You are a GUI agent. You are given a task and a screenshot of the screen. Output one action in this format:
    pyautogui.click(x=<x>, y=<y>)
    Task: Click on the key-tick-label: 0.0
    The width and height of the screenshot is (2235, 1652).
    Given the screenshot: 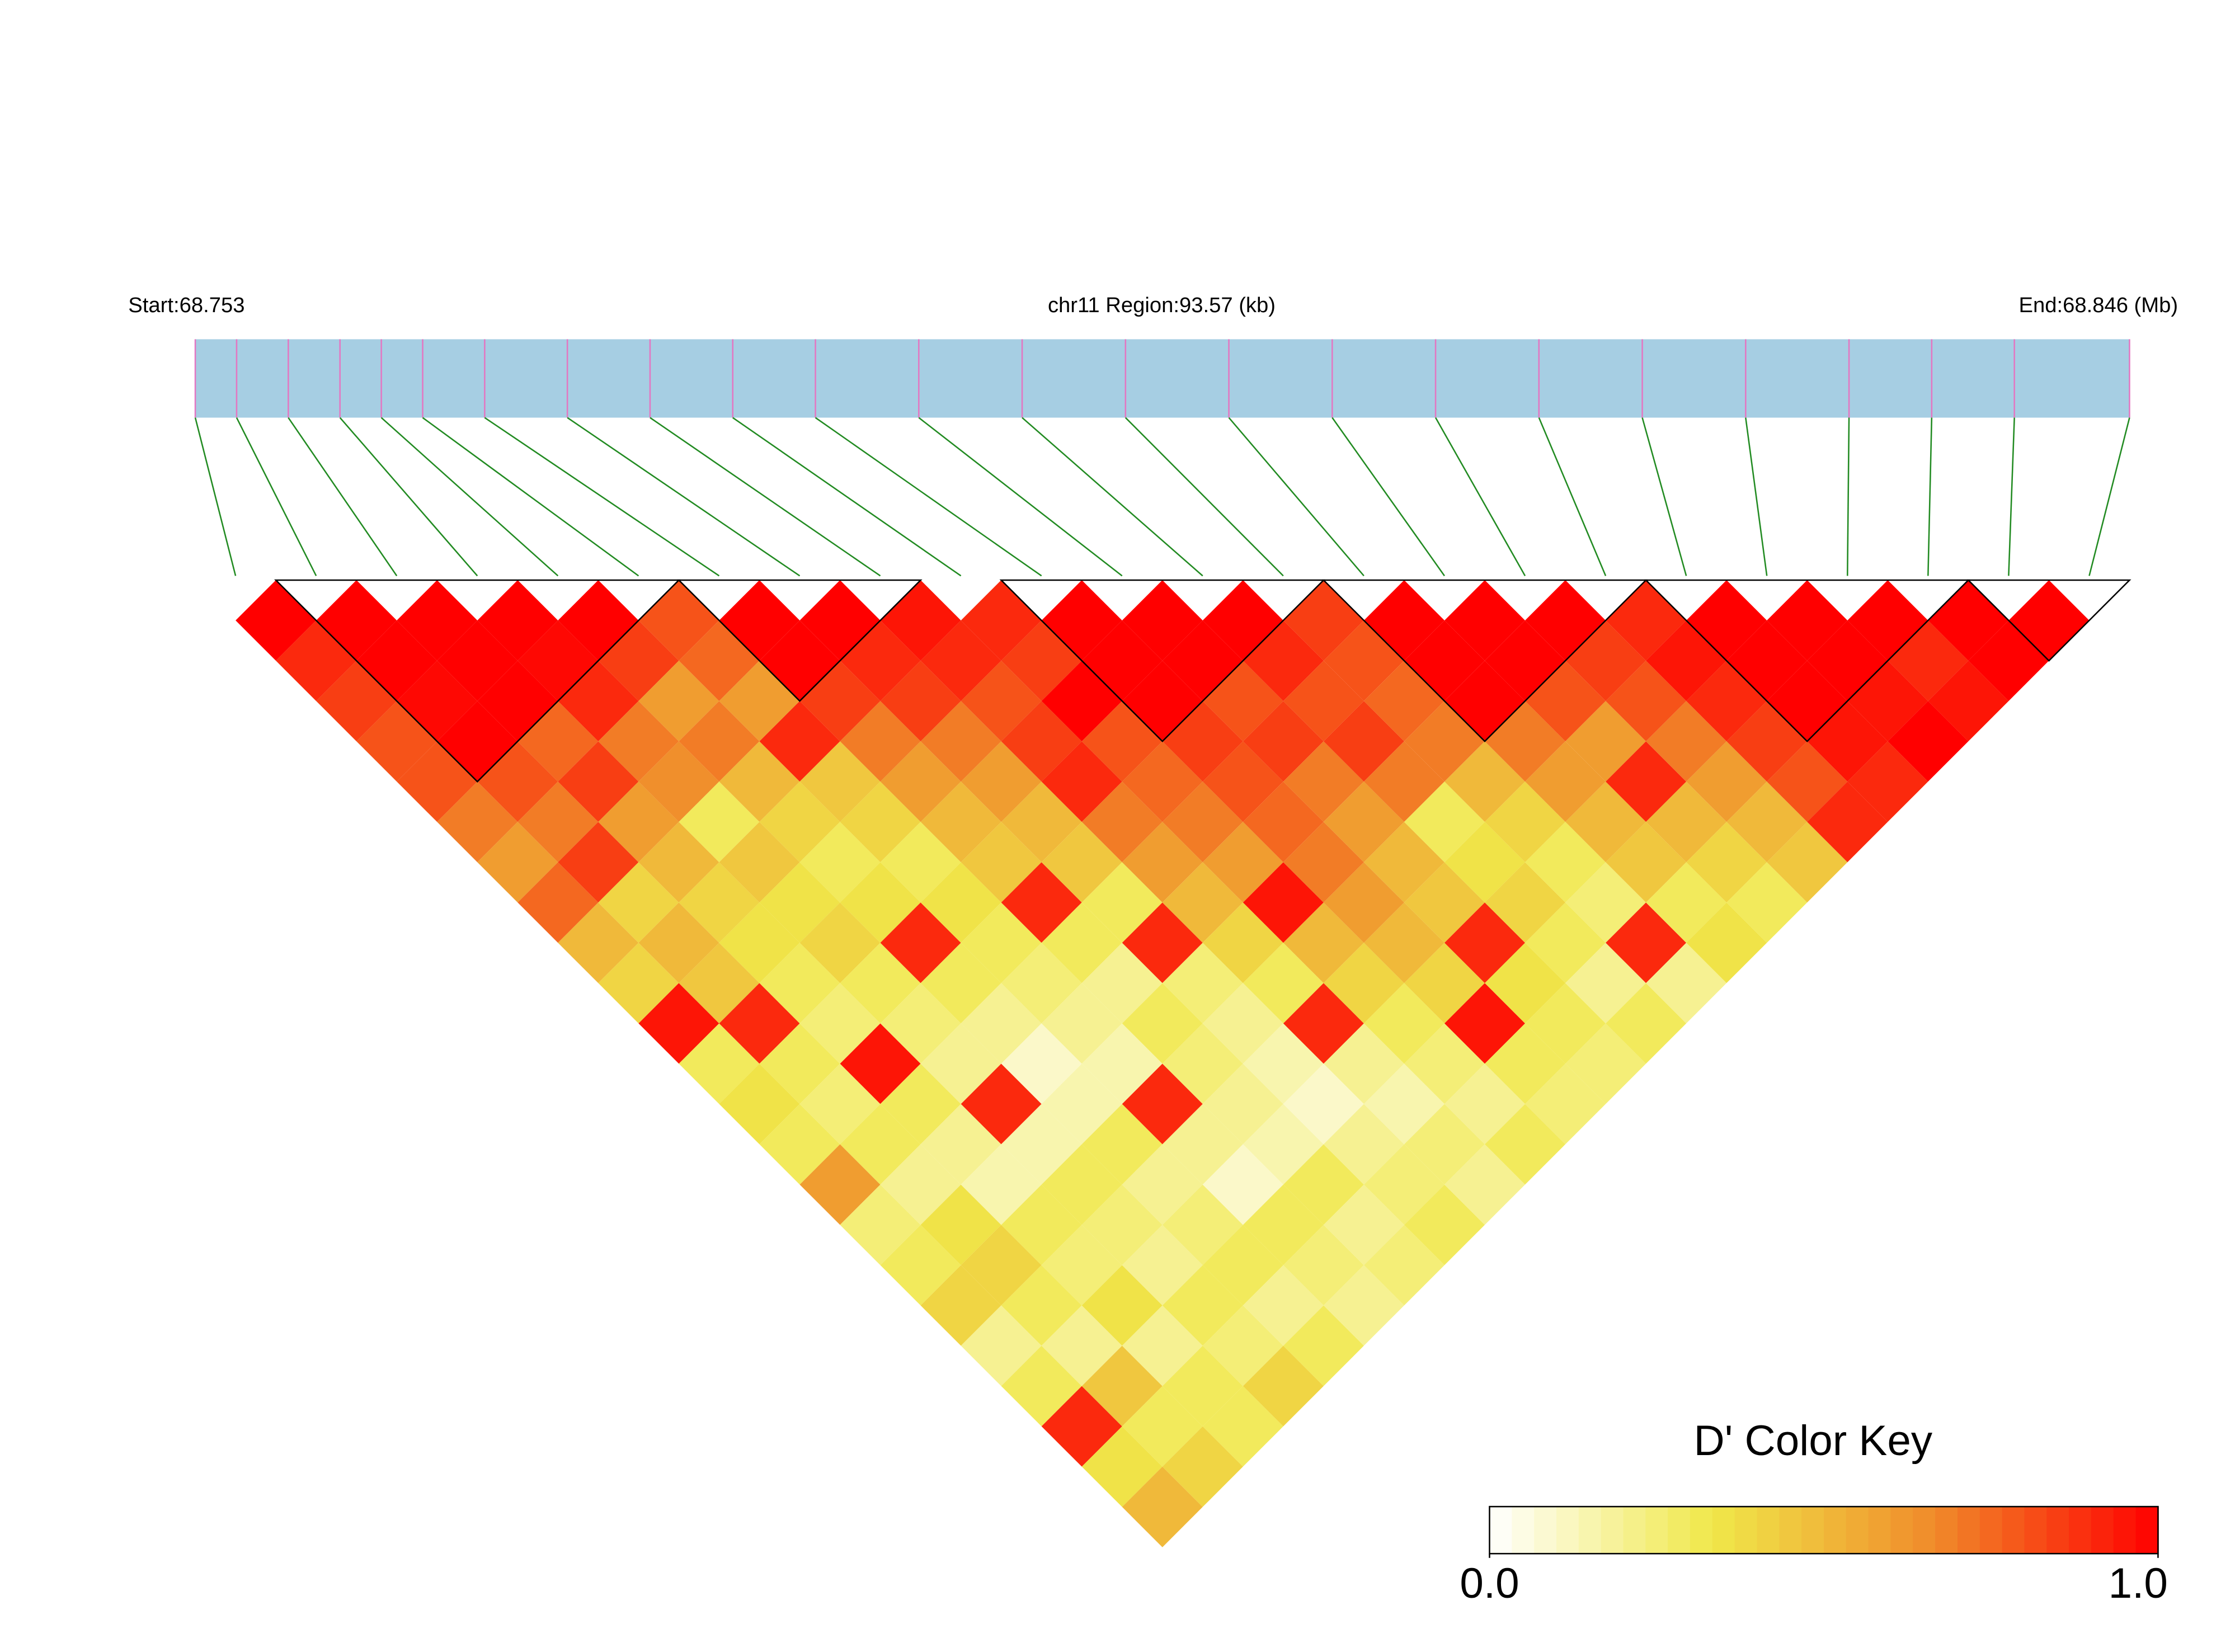 What is the action you would take?
    pyautogui.click(x=1489, y=1584)
    